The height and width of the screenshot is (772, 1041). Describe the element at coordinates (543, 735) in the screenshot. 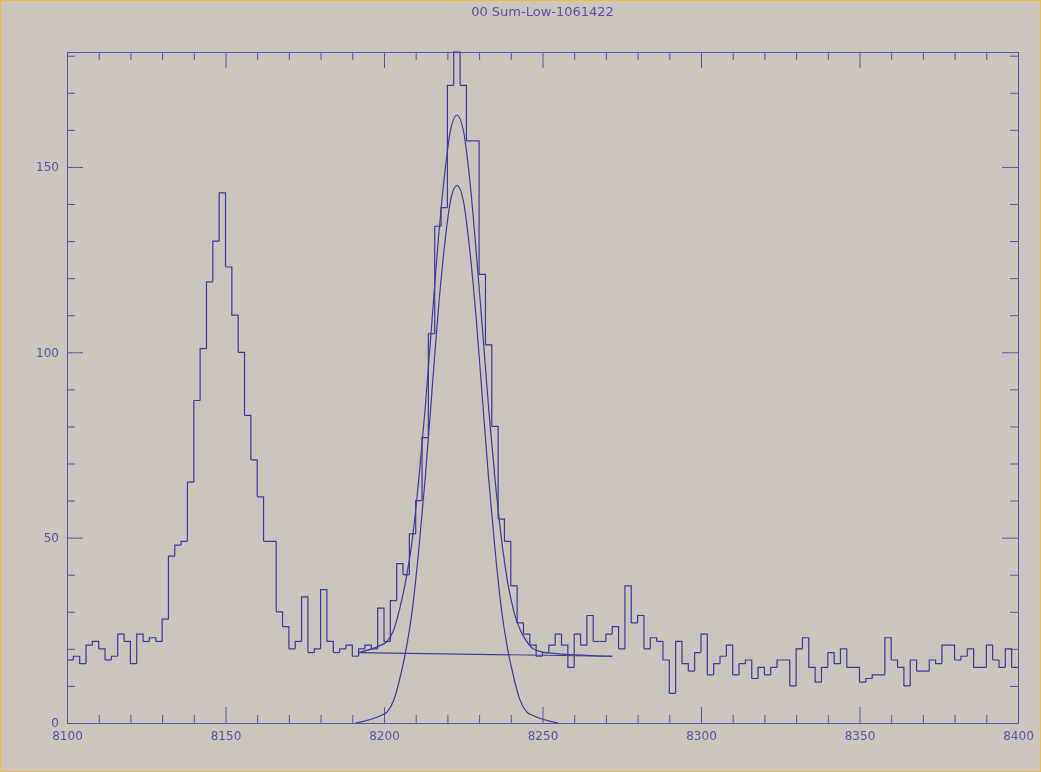

I see `x-tick-label: 8250` at that location.